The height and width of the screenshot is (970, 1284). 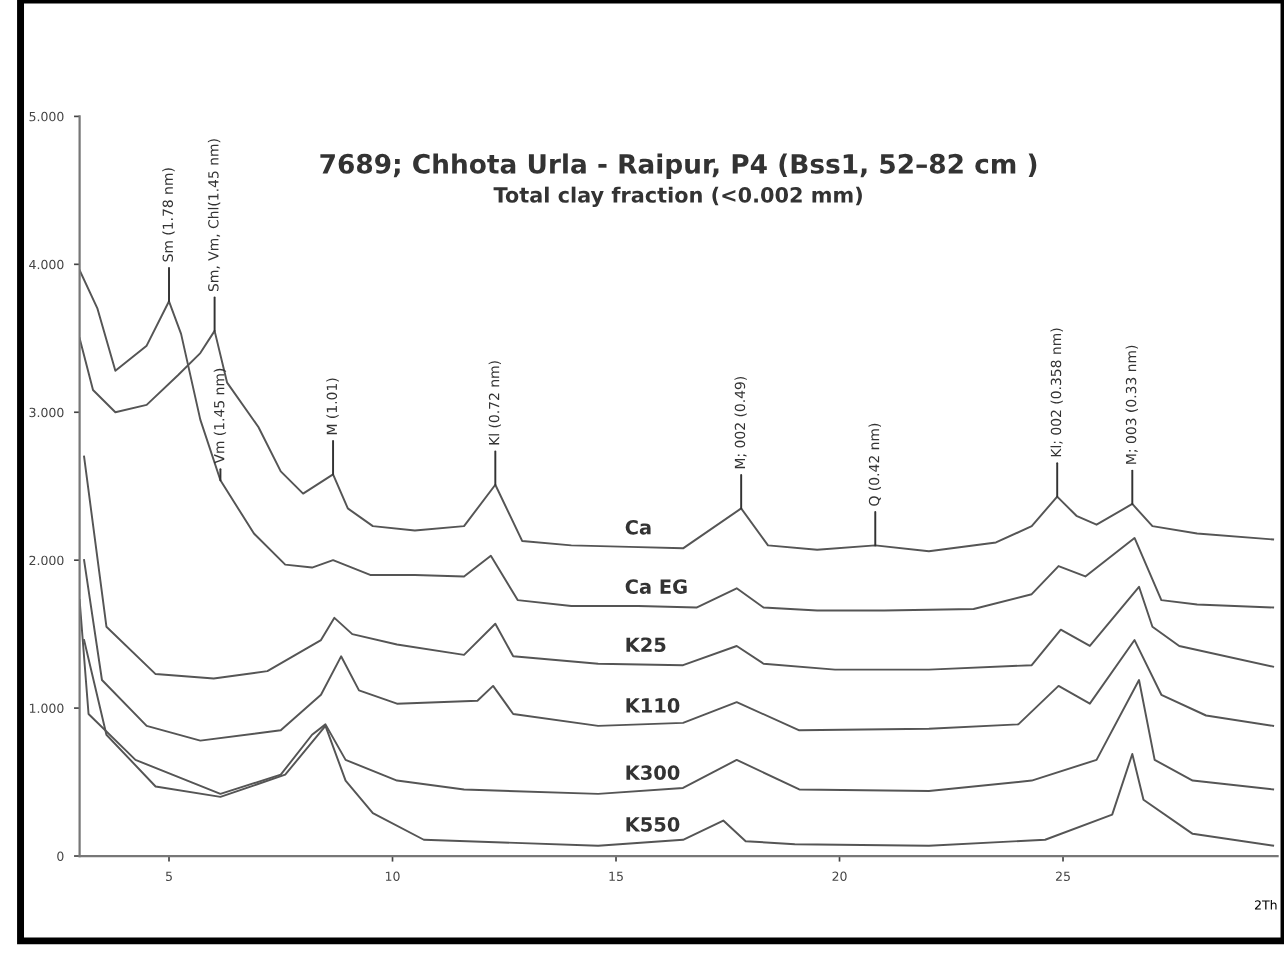 What do you see at coordinates (653, 705) in the screenshot?
I see `series-label: K110` at bounding box center [653, 705].